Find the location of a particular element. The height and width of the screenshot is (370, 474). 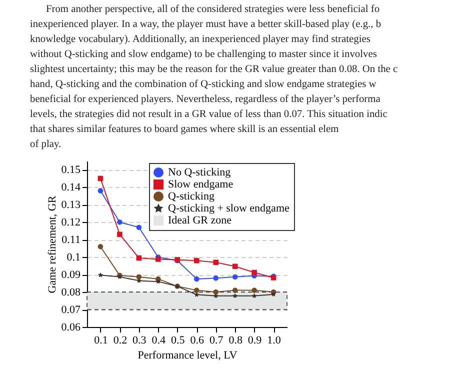

legend-label: No Q-sticking is located at coordinates (200, 172).